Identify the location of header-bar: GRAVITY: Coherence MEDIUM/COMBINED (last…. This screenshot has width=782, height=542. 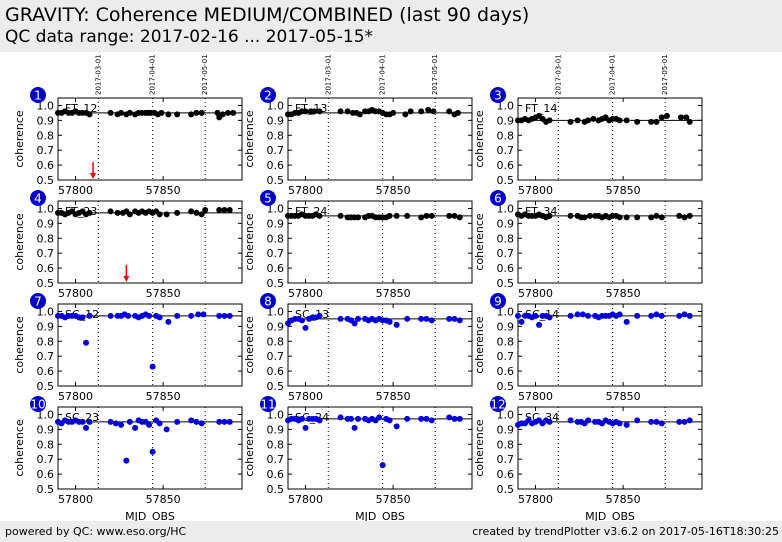
(391, 26).